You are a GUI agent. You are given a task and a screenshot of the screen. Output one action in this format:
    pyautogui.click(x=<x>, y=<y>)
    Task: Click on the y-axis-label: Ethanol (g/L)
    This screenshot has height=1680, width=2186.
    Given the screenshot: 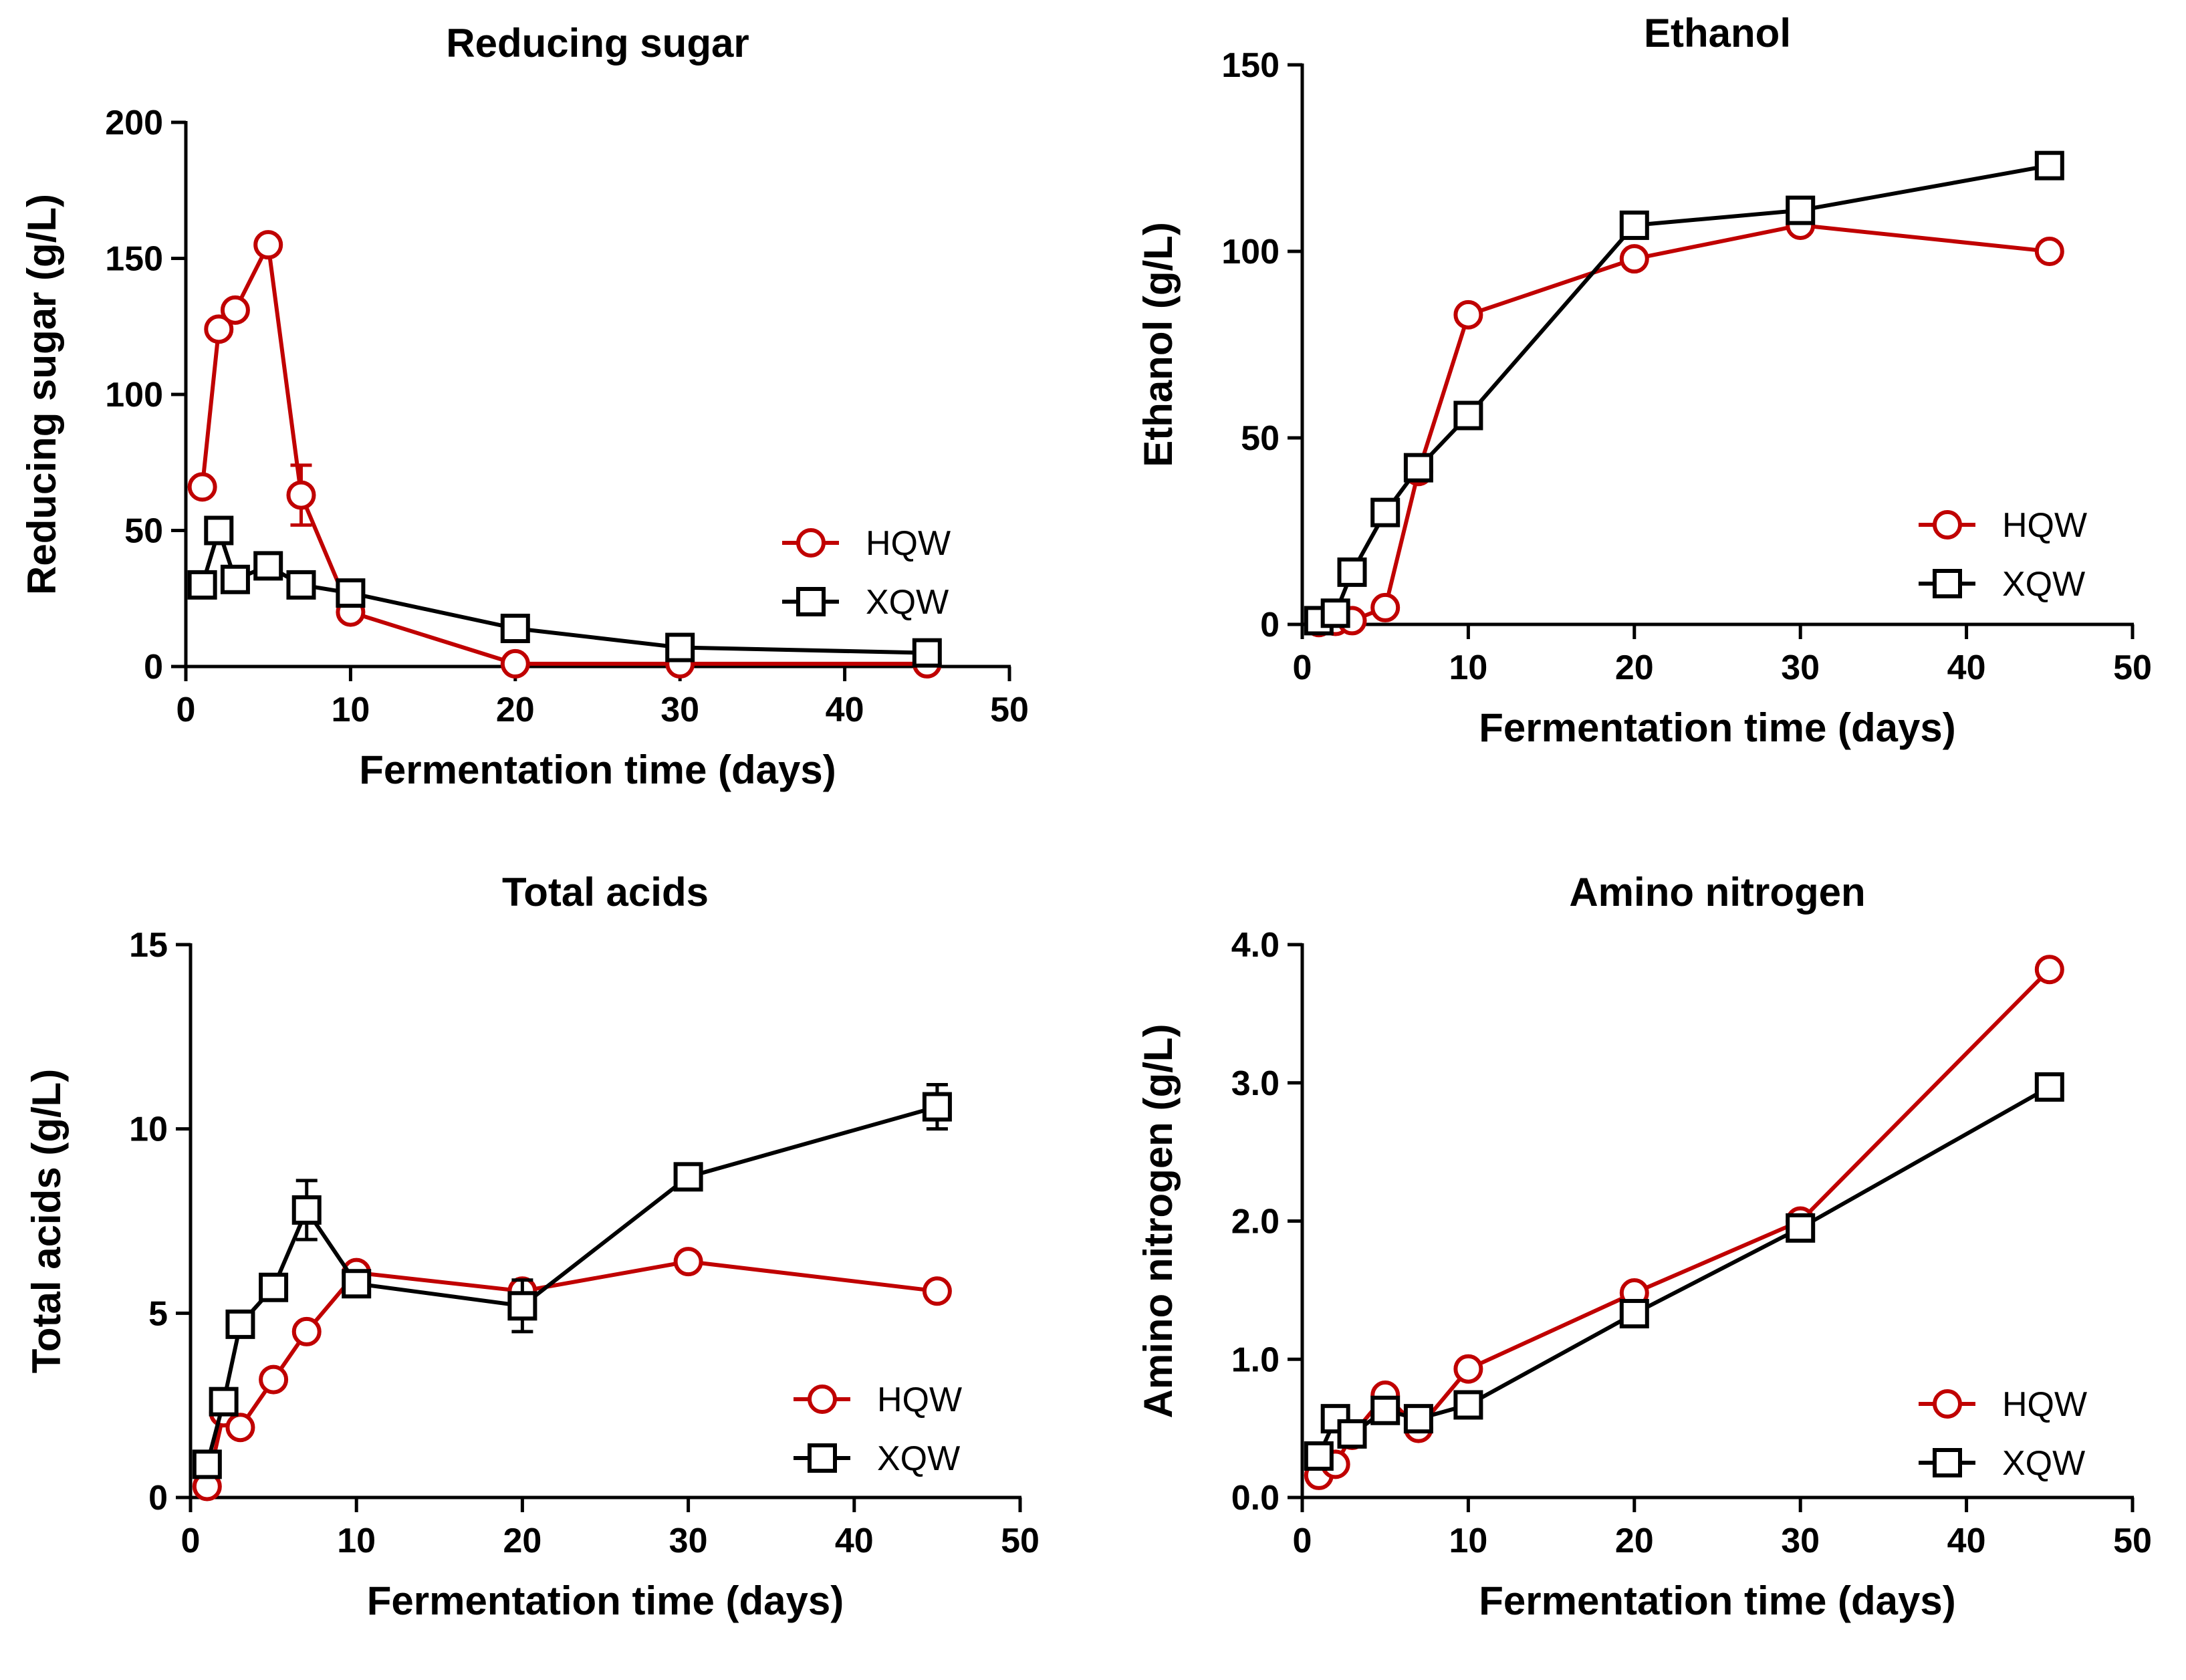 What is the action you would take?
    pyautogui.click(x=1158, y=344)
    